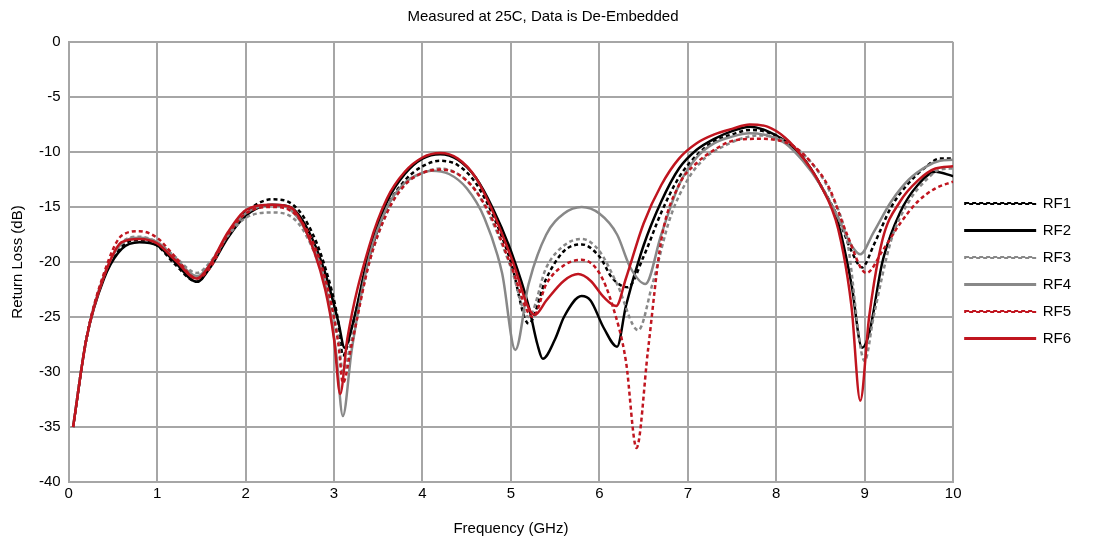 The width and height of the screenshot is (1101, 547). I want to click on chart-title: Measured at 25C, Data is De-Embedded, so click(543, 16).